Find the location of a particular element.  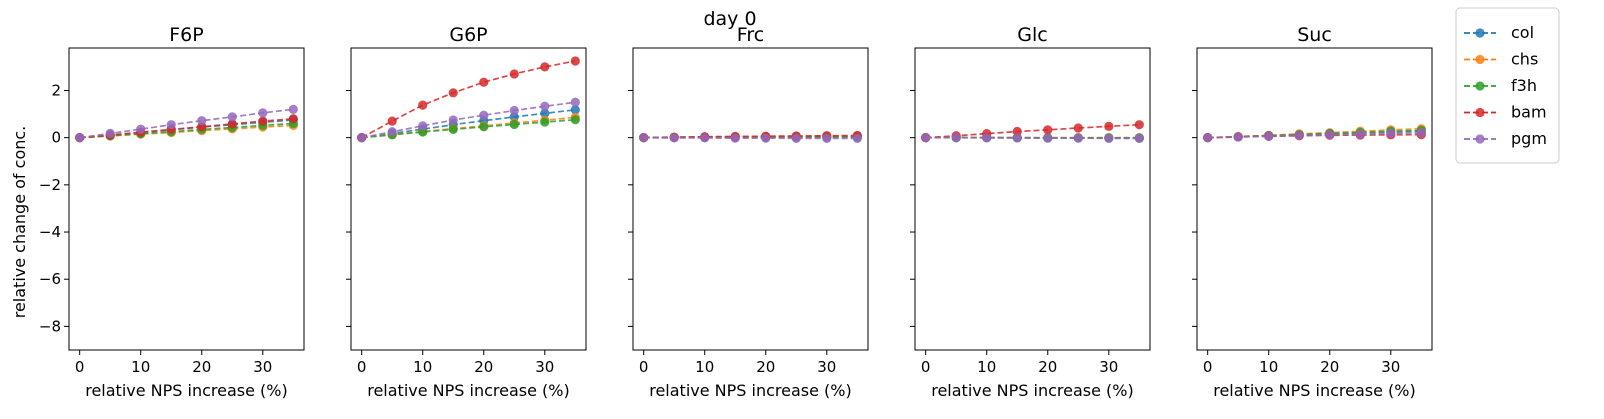

y-tick-label: −6 is located at coordinates (50, 279).